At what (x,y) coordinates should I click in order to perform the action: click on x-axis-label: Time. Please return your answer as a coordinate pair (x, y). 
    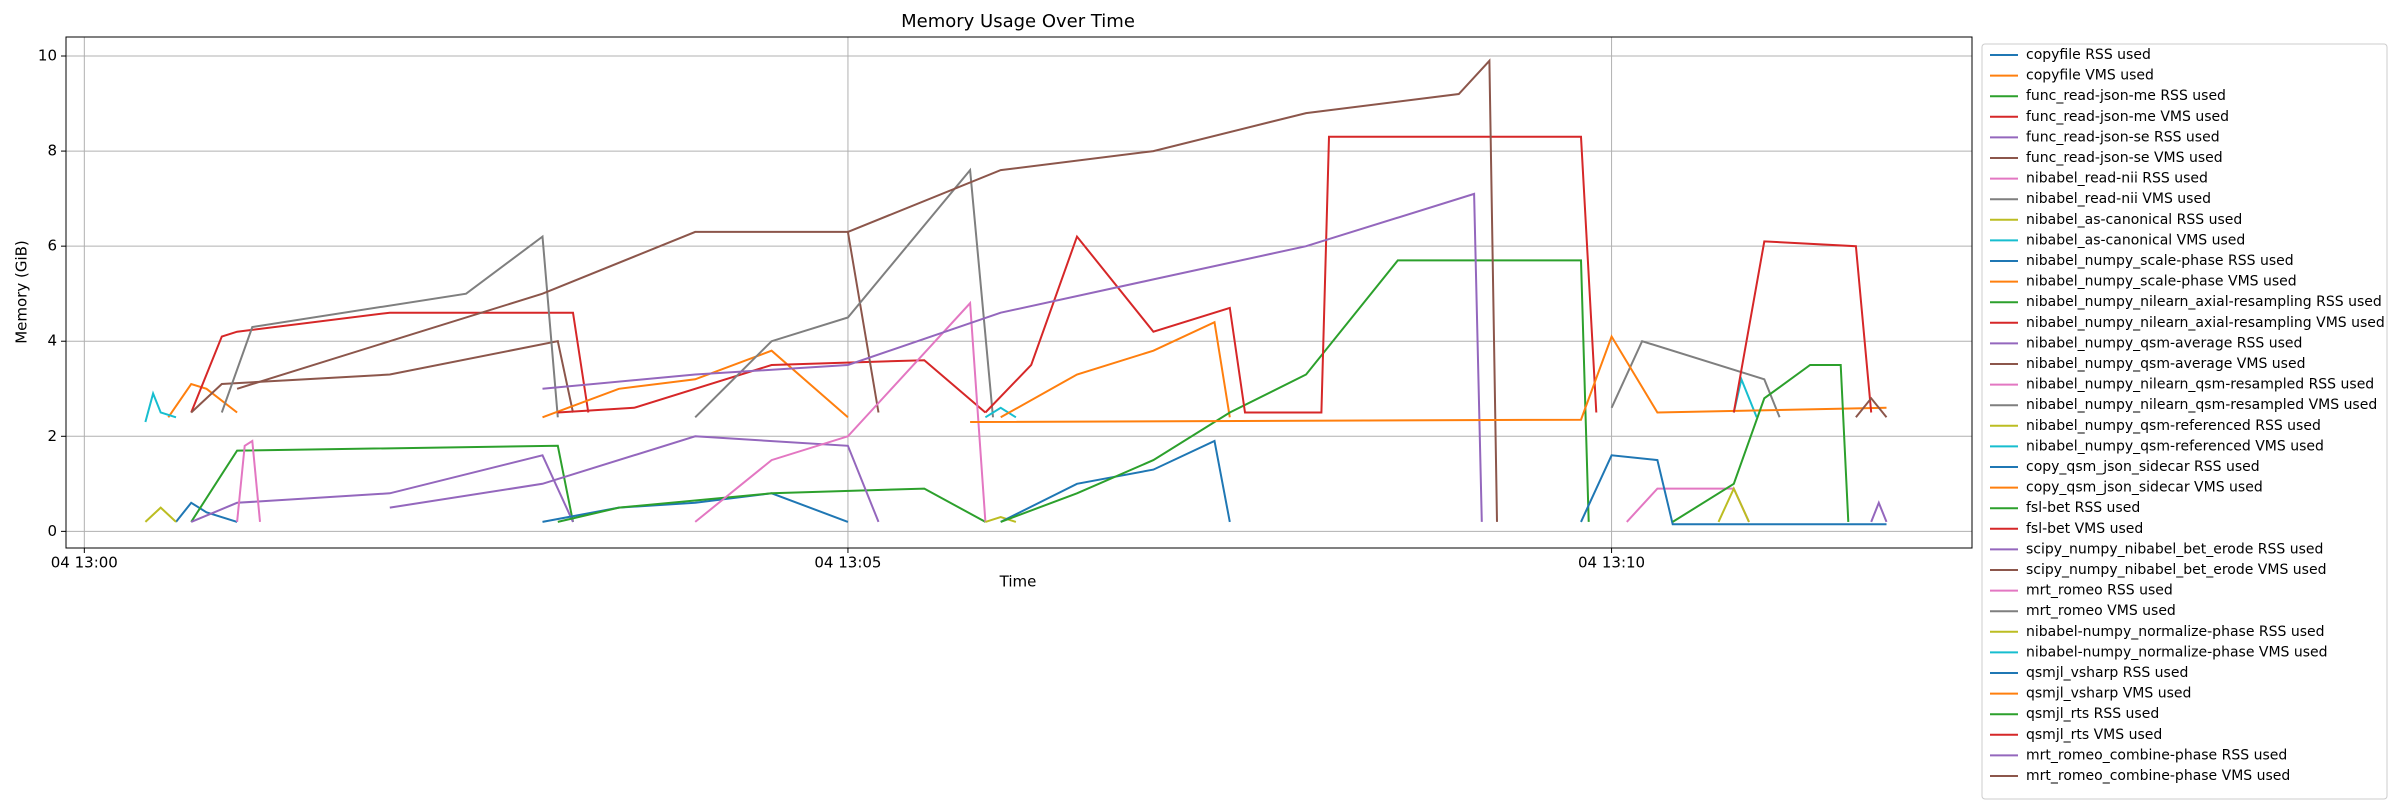
    Looking at the image, I should click on (1018, 582).